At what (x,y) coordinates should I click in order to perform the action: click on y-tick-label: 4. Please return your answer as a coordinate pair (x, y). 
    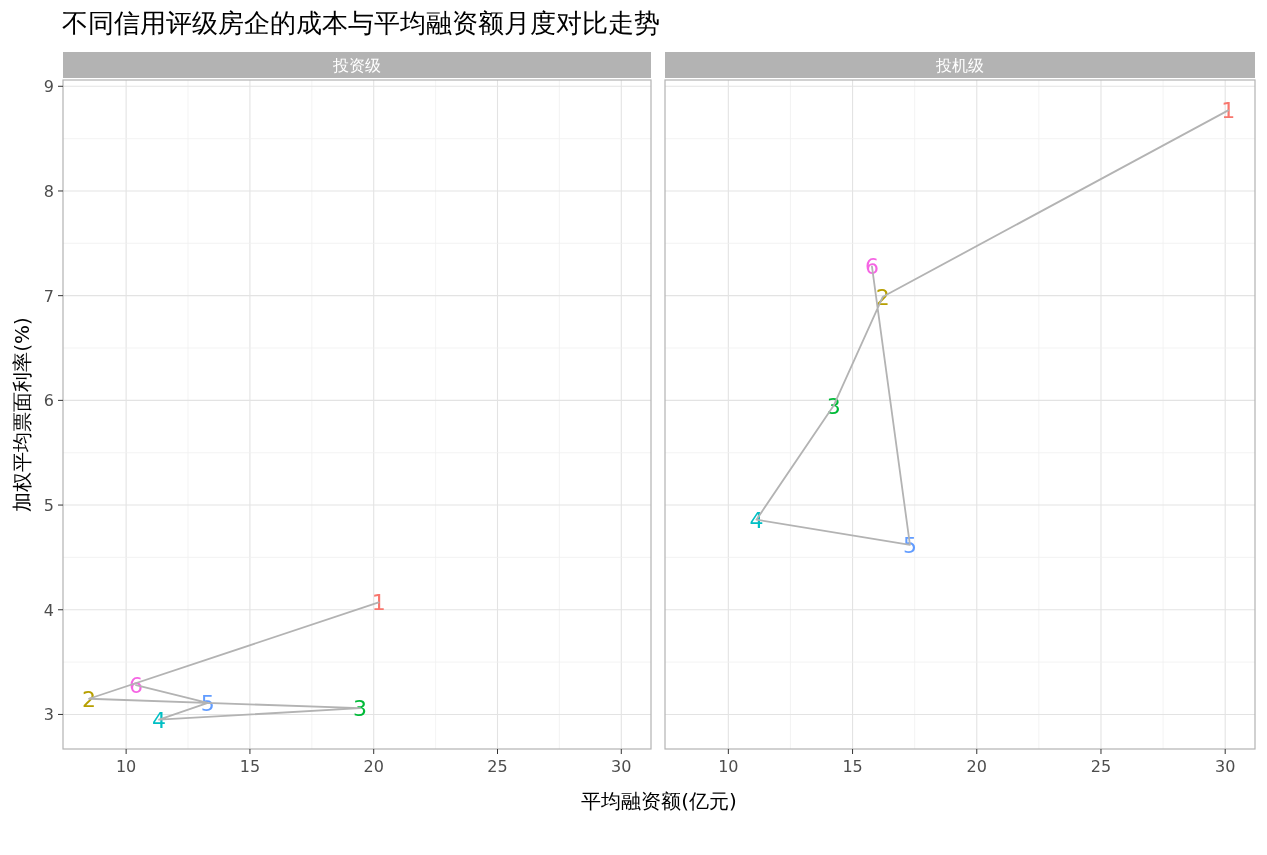
    Looking at the image, I should click on (48, 610).